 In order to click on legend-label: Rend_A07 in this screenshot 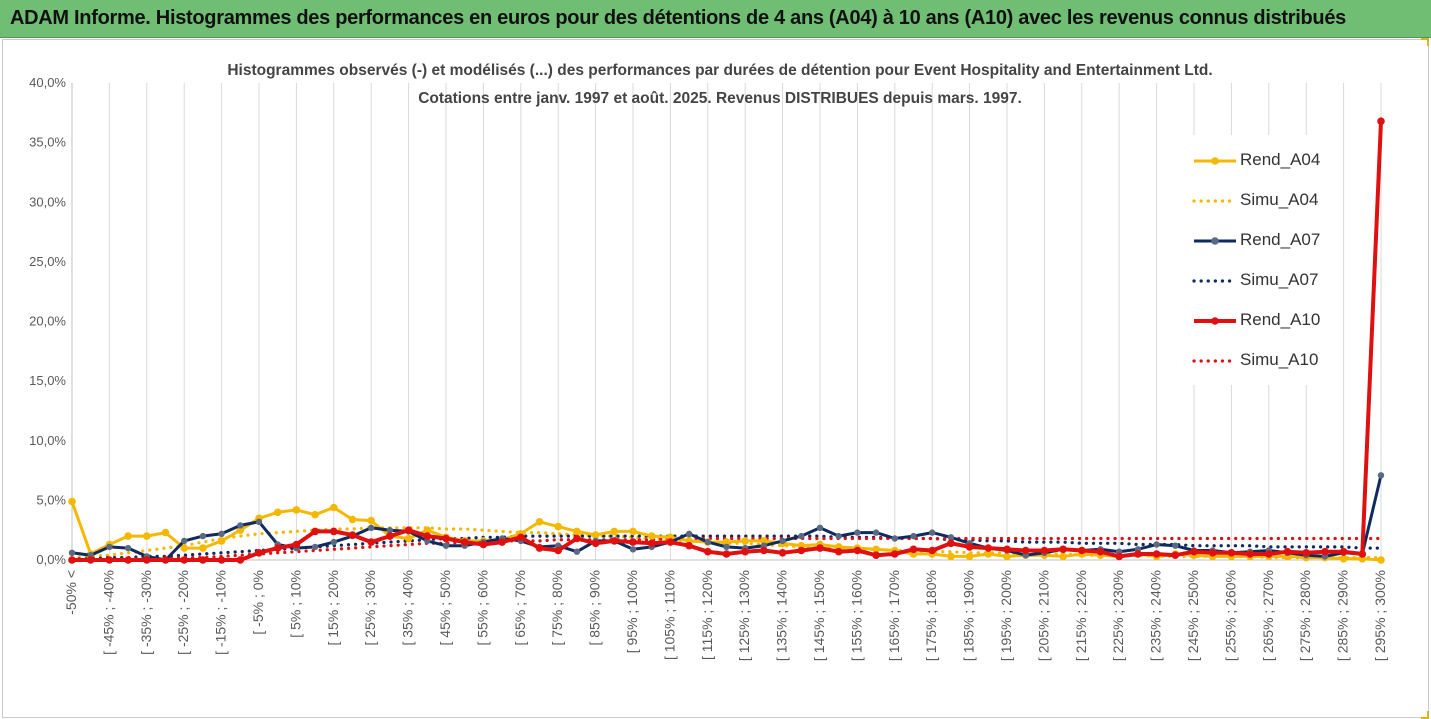, I will do `click(1280, 239)`.